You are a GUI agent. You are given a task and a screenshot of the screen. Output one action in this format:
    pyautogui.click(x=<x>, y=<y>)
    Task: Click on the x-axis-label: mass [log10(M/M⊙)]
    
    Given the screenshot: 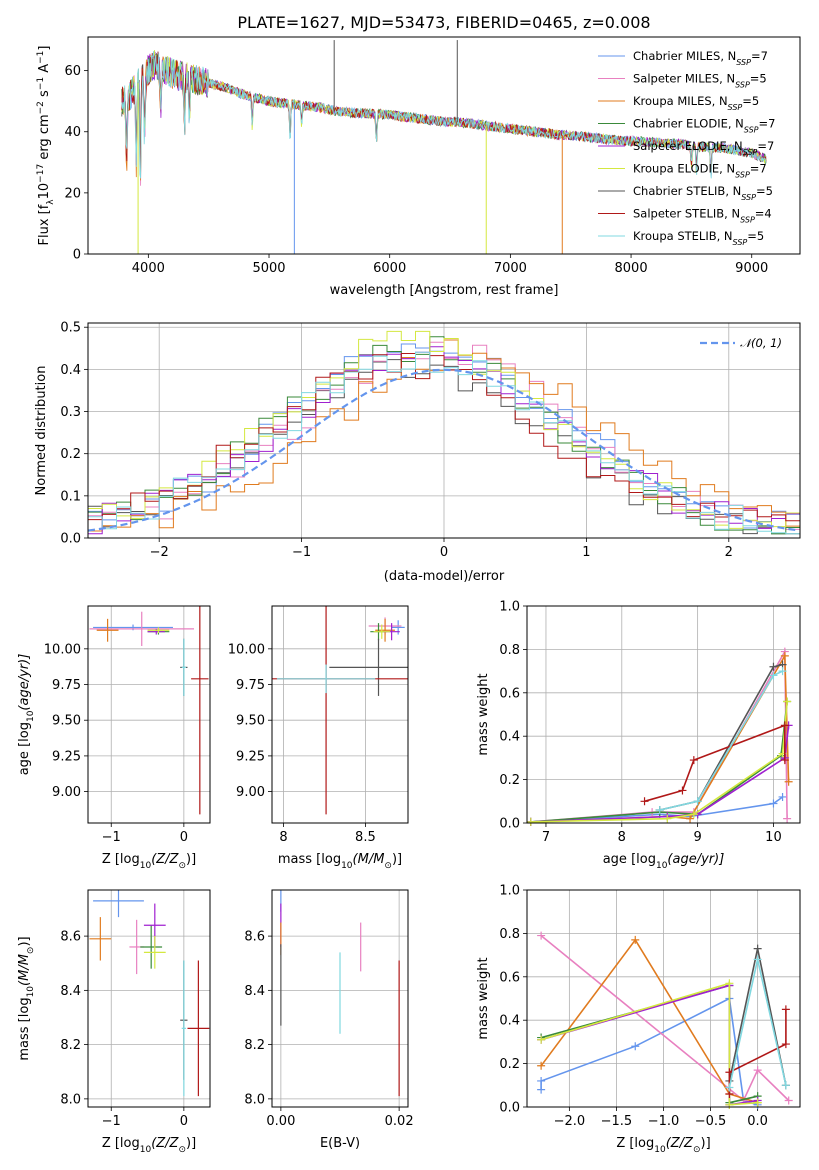 What is the action you would take?
    pyautogui.click(x=340, y=861)
    